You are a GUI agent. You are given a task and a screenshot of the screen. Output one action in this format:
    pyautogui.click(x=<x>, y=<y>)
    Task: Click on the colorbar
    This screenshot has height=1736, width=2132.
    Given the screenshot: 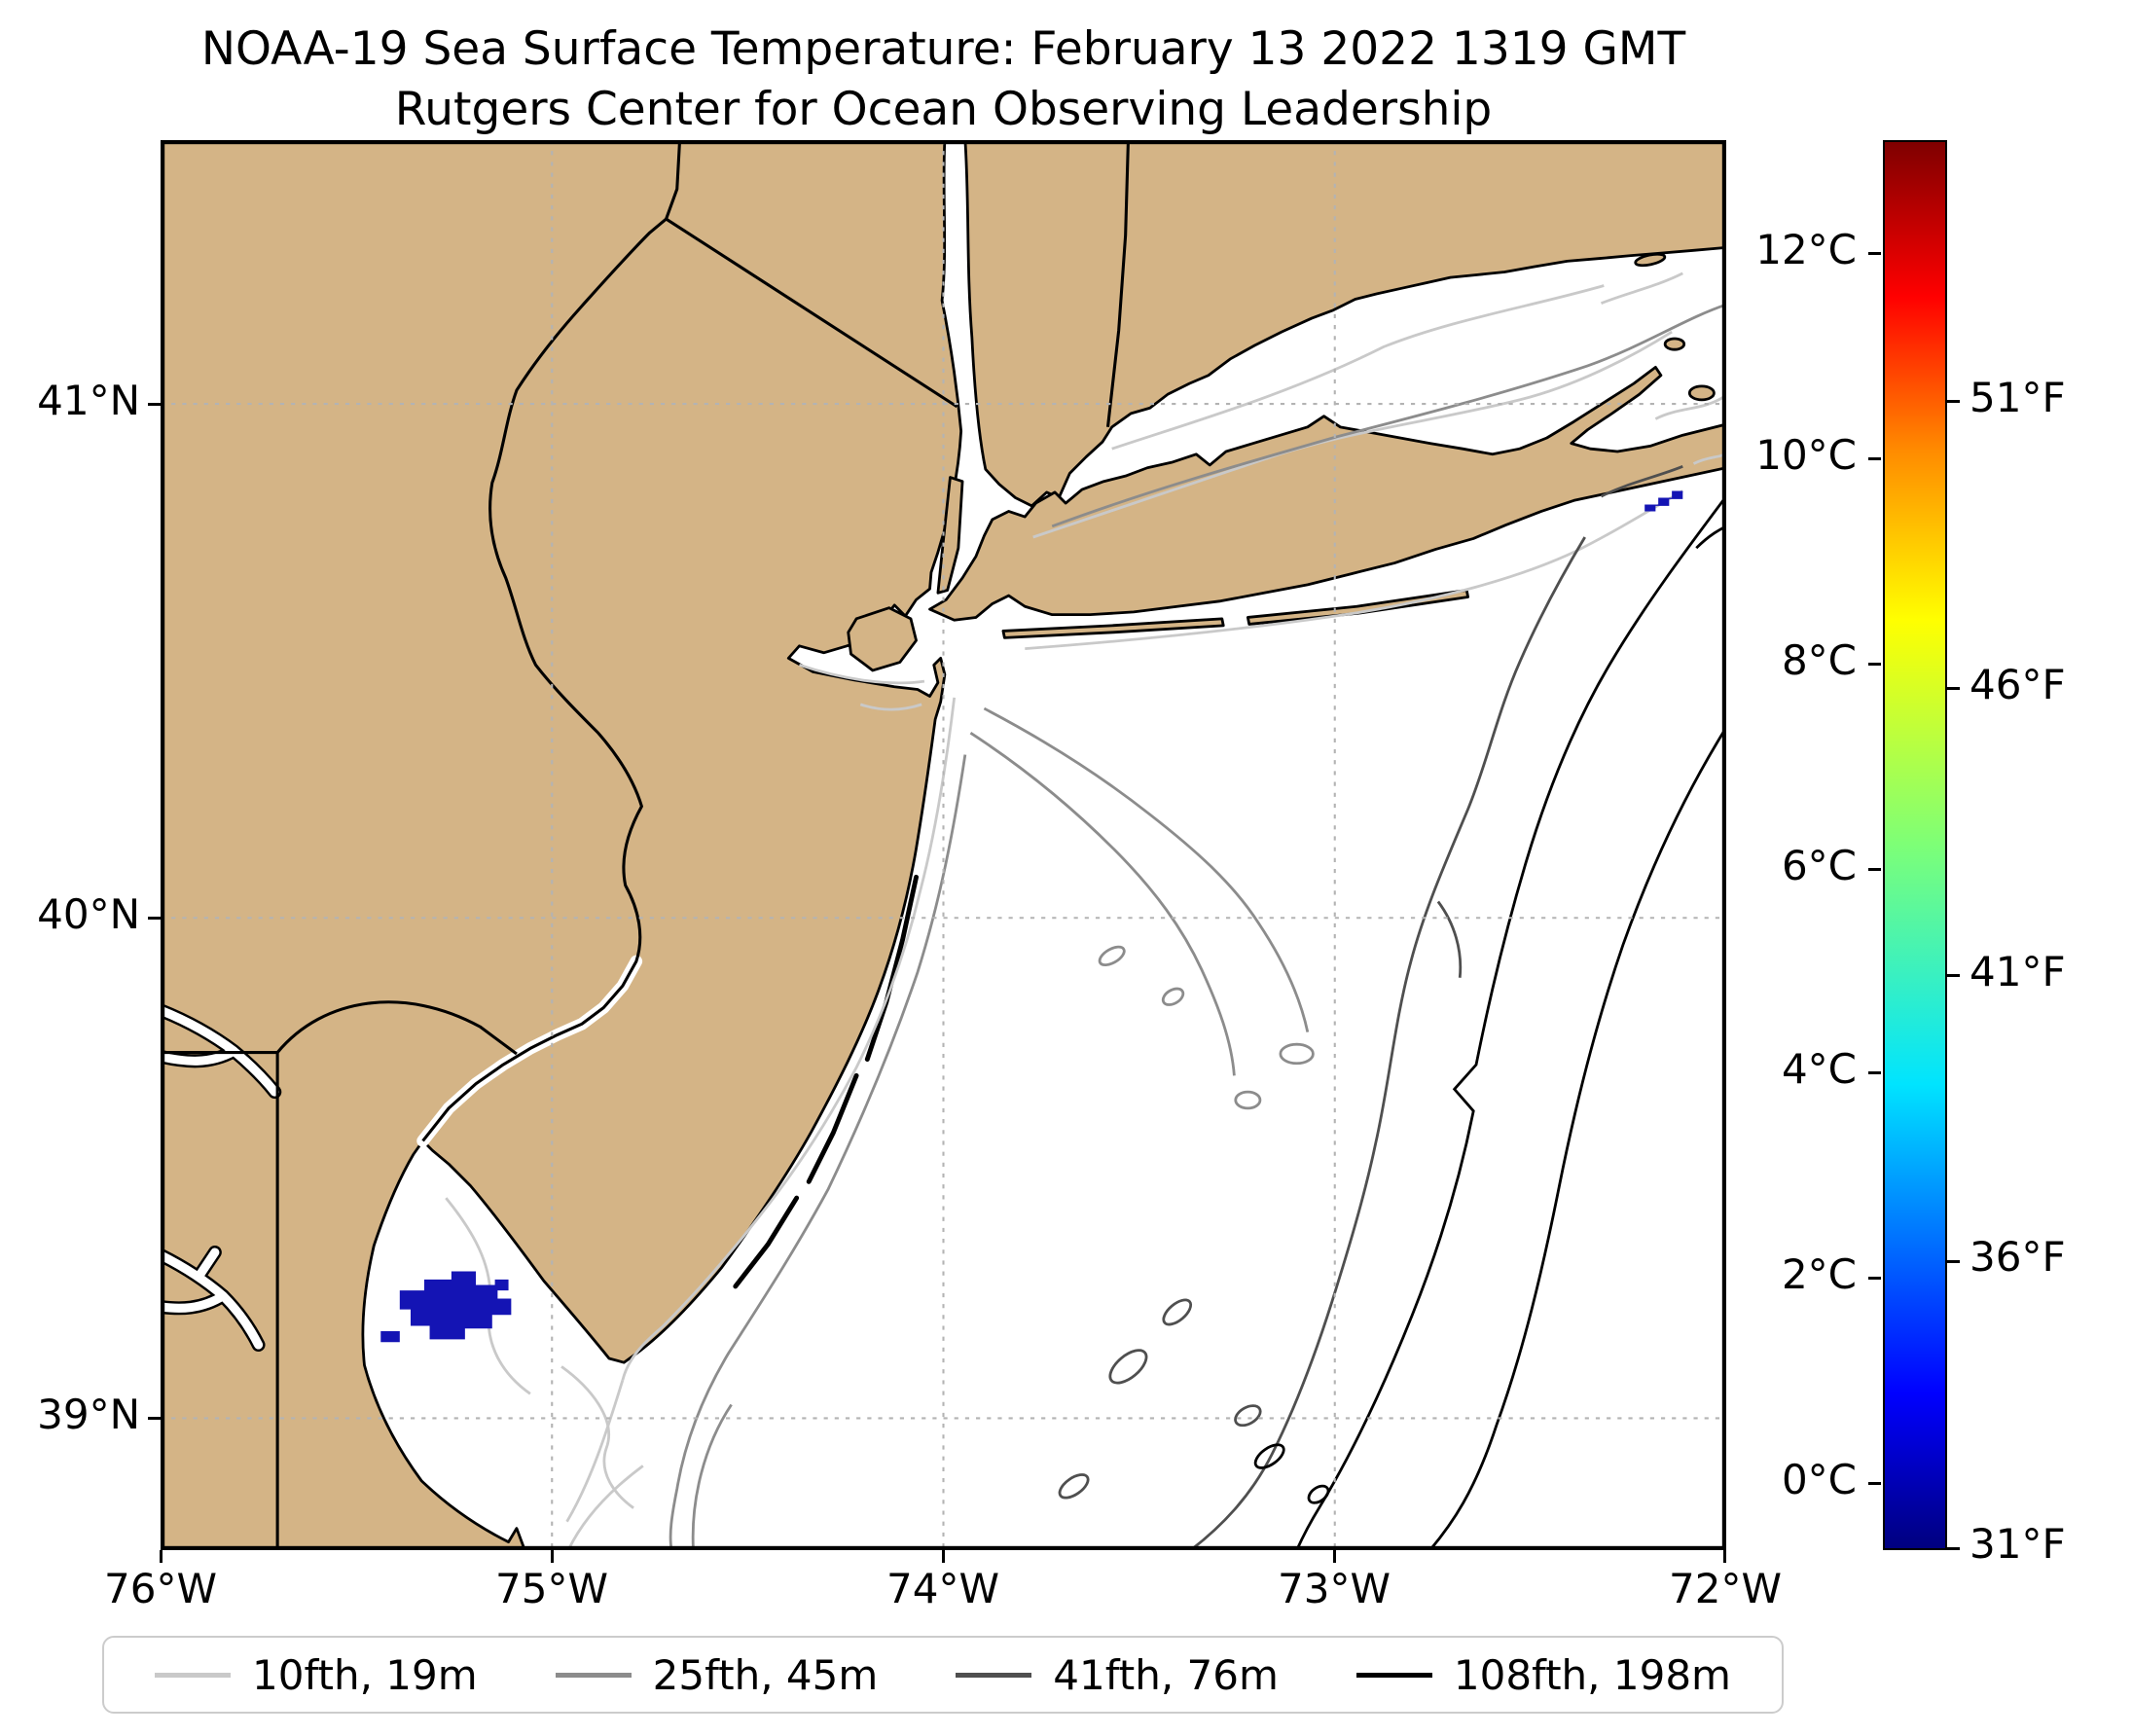 What is the action you would take?
    pyautogui.click(x=1915, y=845)
    